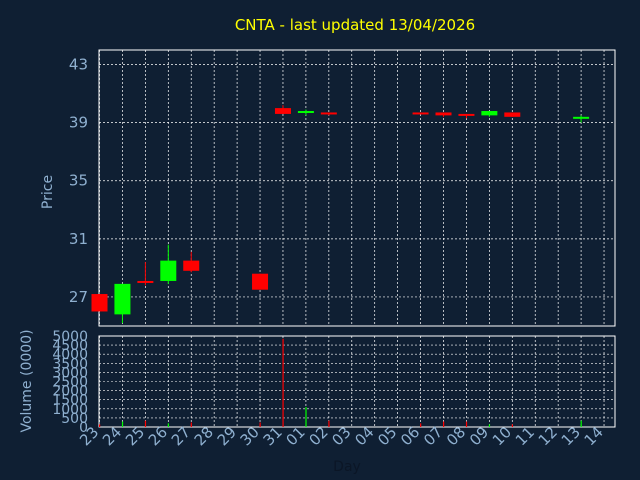  I want to click on price-y-tick-label: 43, so click(78, 65).